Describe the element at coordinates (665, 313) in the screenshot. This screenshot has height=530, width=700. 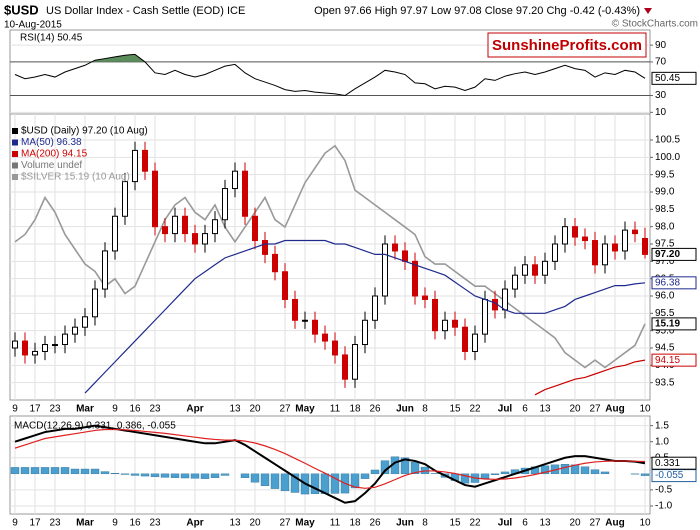
I see `y-tick-label: 95.5` at that location.